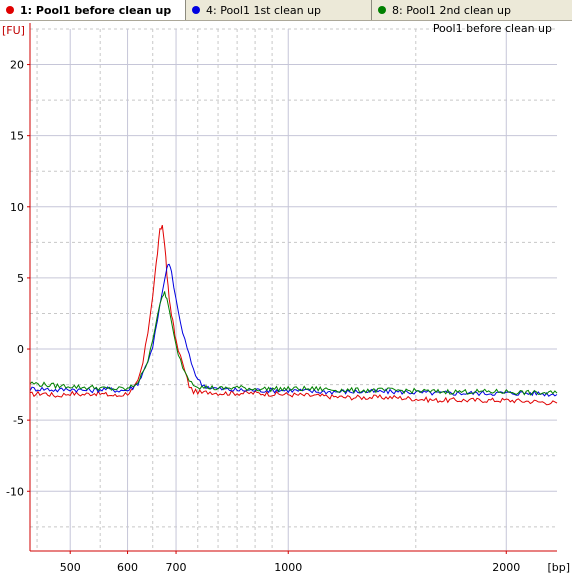  What do you see at coordinates (70, 567) in the screenshot?
I see `x-tick-label: 500` at bounding box center [70, 567].